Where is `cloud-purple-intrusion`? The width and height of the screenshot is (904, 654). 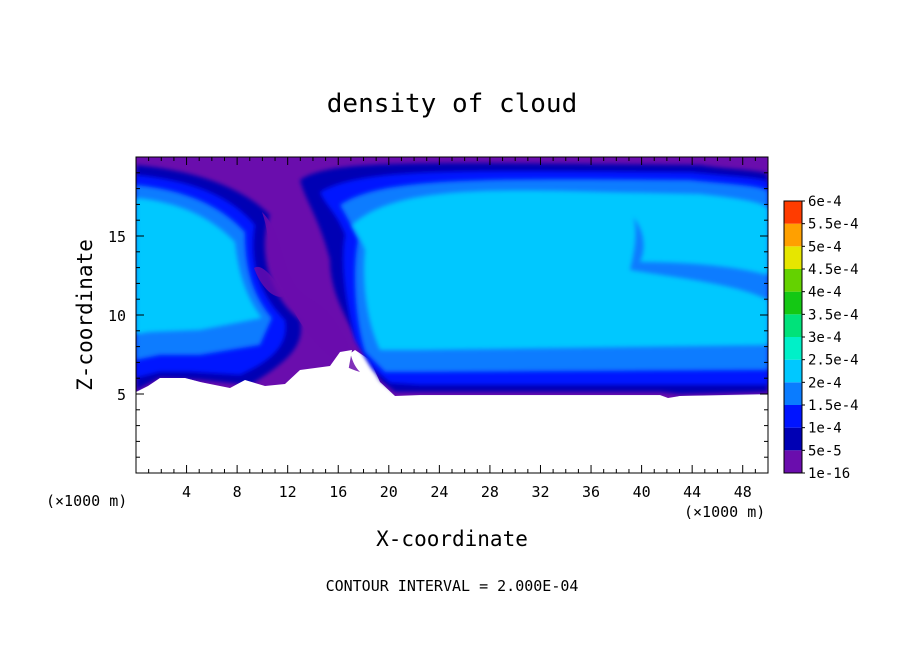 cloud-purple-intrusion is located at coordinates (311, 292).